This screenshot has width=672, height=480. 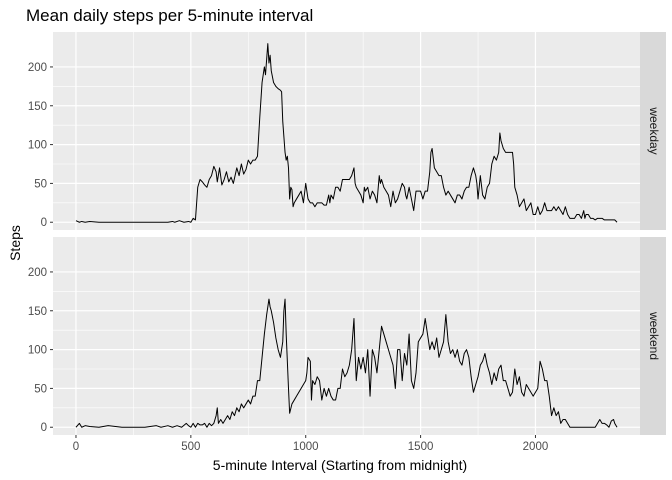 What do you see at coordinates (306, 447) in the screenshot?
I see `x-tick-label: 1000` at bounding box center [306, 447].